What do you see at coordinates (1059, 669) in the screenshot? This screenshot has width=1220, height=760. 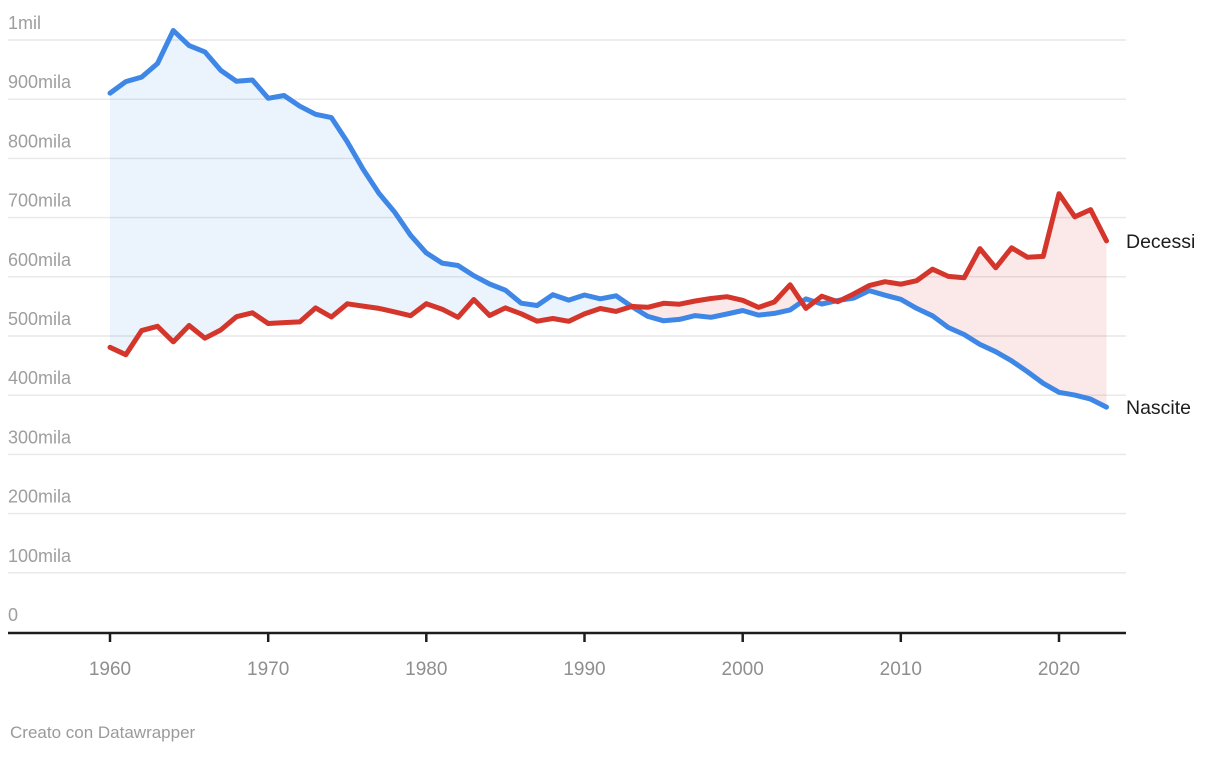 I see `x-axis-label: 2020` at bounding box center [1059, 669].